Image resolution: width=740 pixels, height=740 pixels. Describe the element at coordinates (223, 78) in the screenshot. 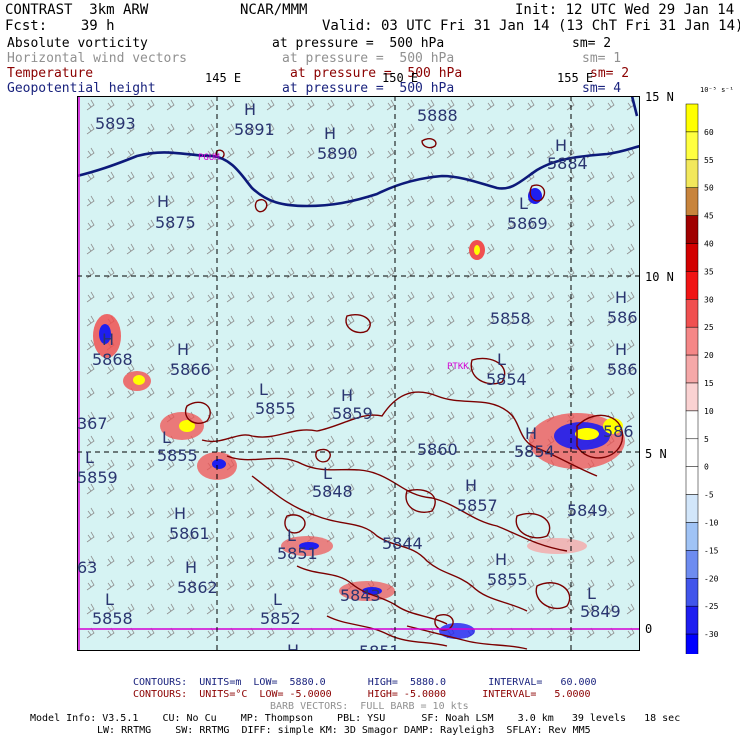

I see `lon-label-145: 145 E` at that location.